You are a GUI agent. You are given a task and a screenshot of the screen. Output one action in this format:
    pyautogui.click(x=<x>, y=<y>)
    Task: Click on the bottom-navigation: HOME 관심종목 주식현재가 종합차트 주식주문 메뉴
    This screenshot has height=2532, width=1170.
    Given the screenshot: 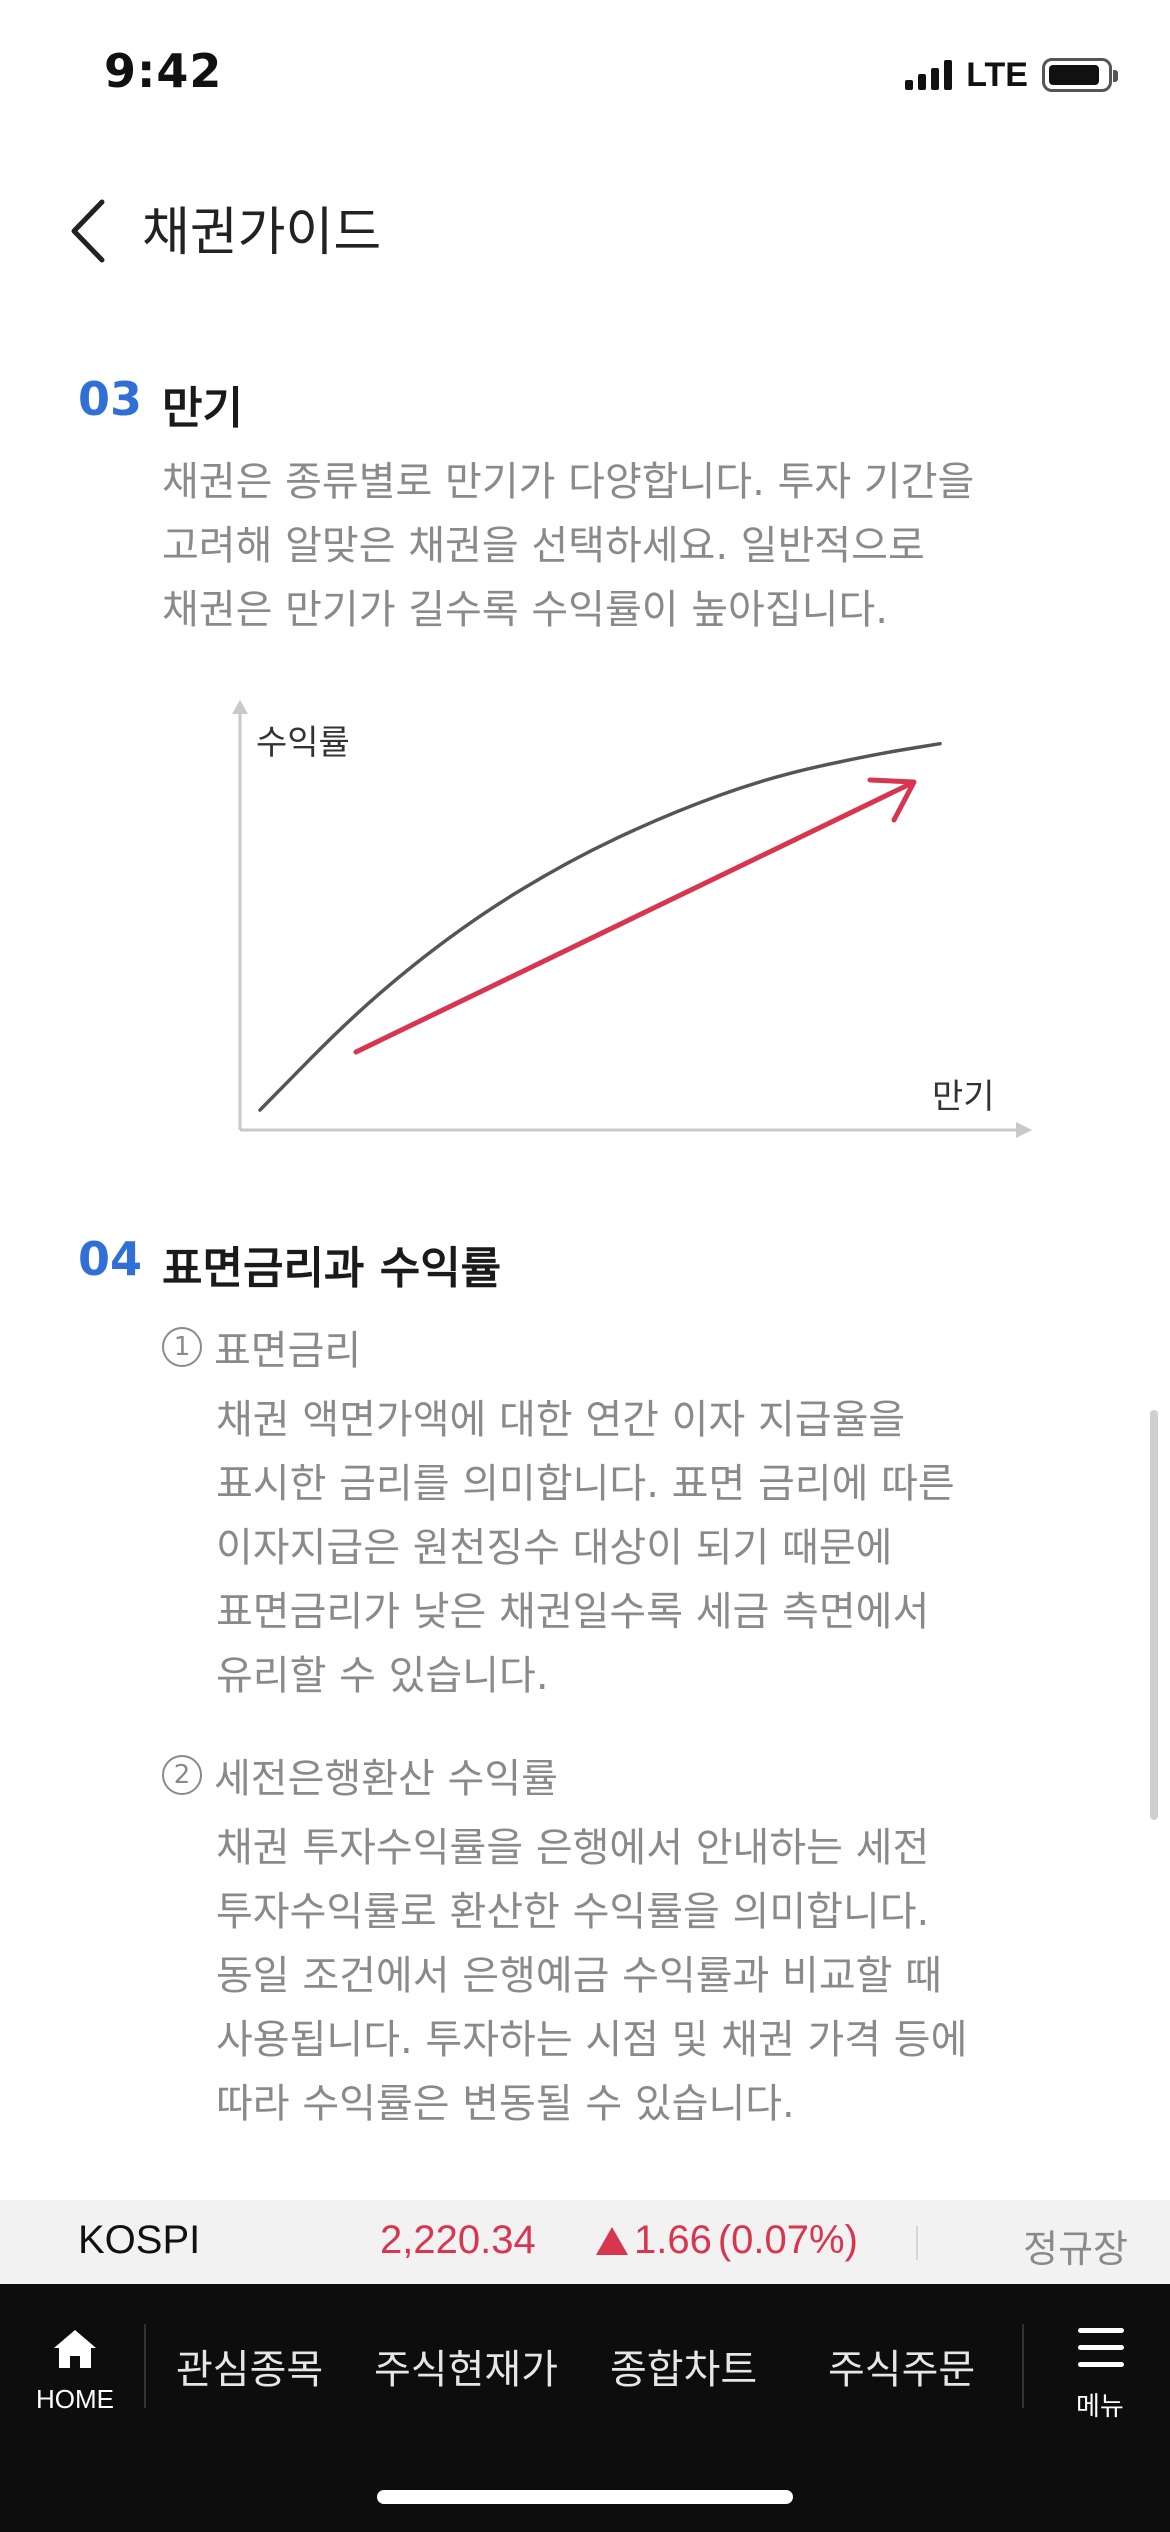 What is the action you would take?
    pyautogui.click(x=585, y=2408)
    